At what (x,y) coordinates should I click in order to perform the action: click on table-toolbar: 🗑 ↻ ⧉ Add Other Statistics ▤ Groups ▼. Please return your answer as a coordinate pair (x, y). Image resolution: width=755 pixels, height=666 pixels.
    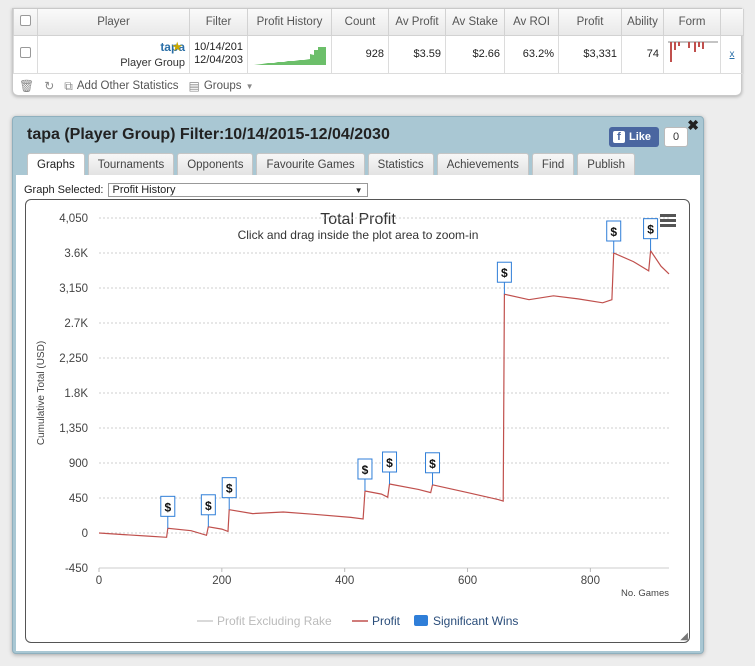
    Looking at the image, I should click on (377, 86).